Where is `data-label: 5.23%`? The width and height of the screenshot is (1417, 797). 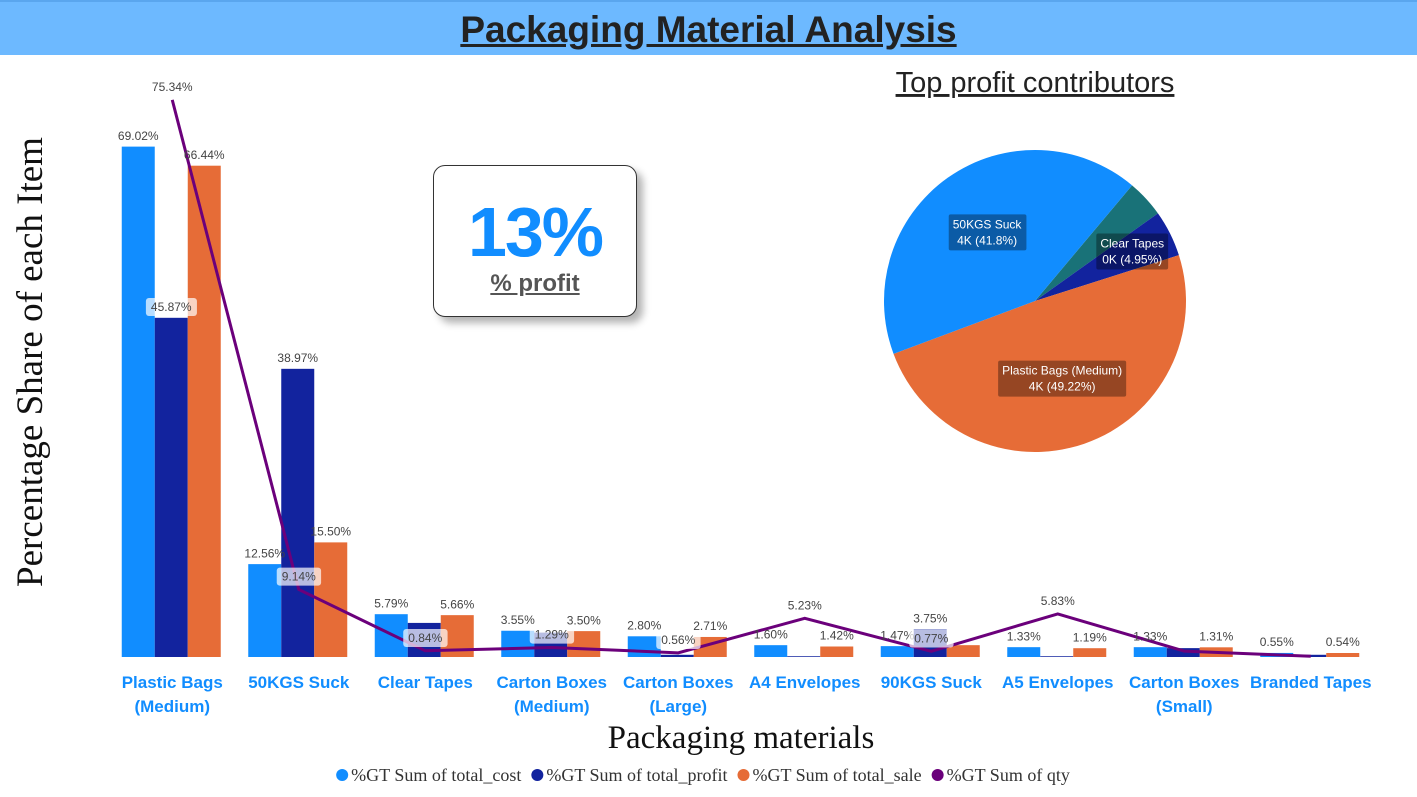 data-label: 5.23% is located at coordinates (805, 605).